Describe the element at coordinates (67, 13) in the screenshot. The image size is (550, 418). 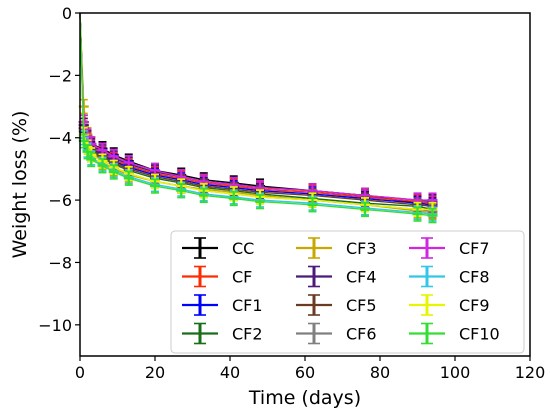
I see `y-tick-label: 0` at that location.